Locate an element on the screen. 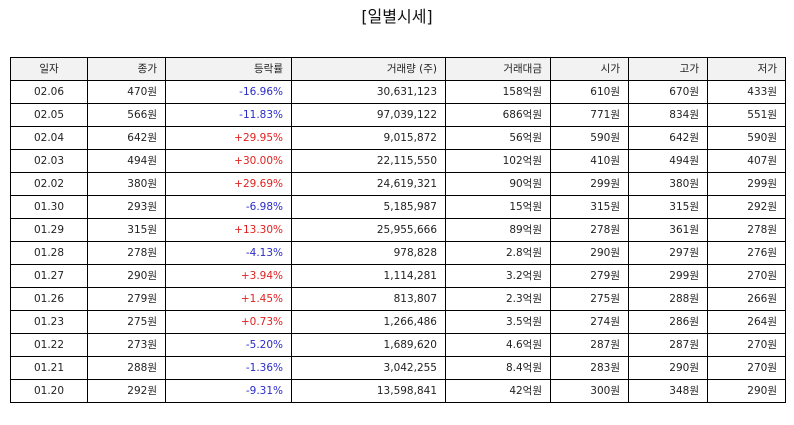 The width and height of the screenshot is (794, 425). cell-change: -6.98% is located at coordinates (228, 207).